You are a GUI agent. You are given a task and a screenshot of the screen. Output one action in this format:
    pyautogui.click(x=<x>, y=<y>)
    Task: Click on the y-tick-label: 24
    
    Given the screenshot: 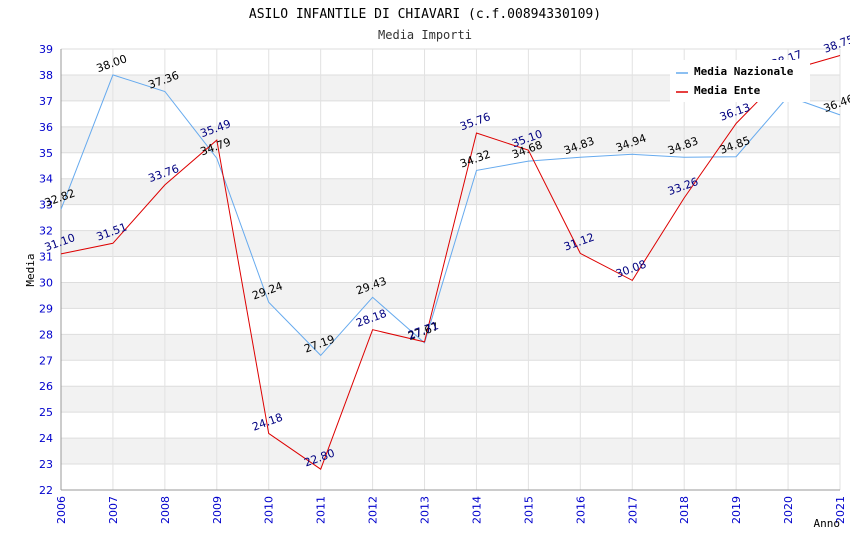 What is the action you would take?
    pyautogui.click(x=46, y=438)
    